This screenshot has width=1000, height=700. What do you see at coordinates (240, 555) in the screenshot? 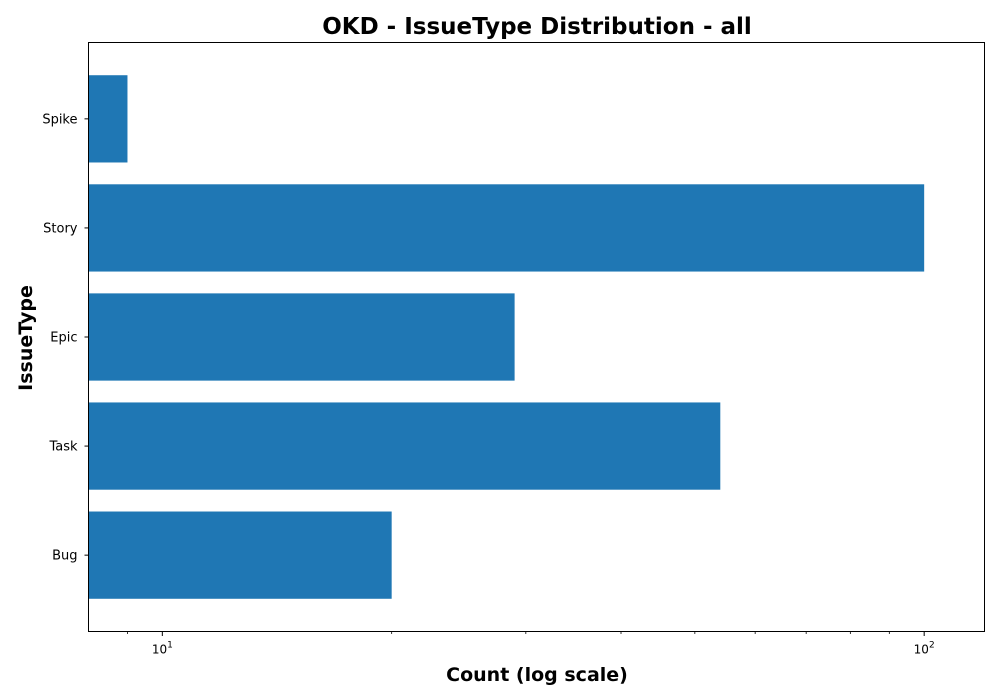
I see `bar-bug` at bounding box center [240, 555].